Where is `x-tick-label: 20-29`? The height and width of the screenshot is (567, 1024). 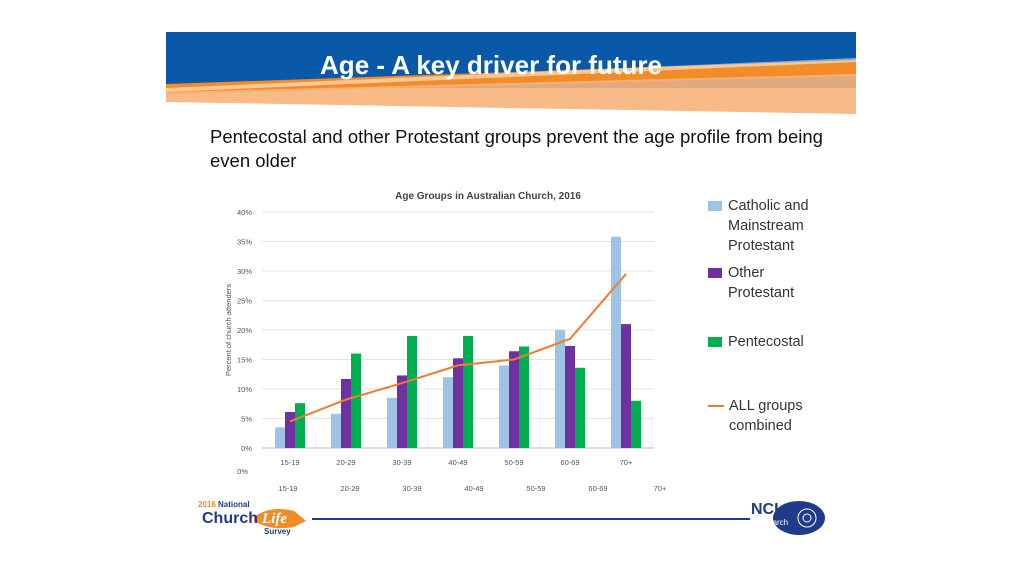
x-tick-label: 20-29 is located at coordinates (345, 462).